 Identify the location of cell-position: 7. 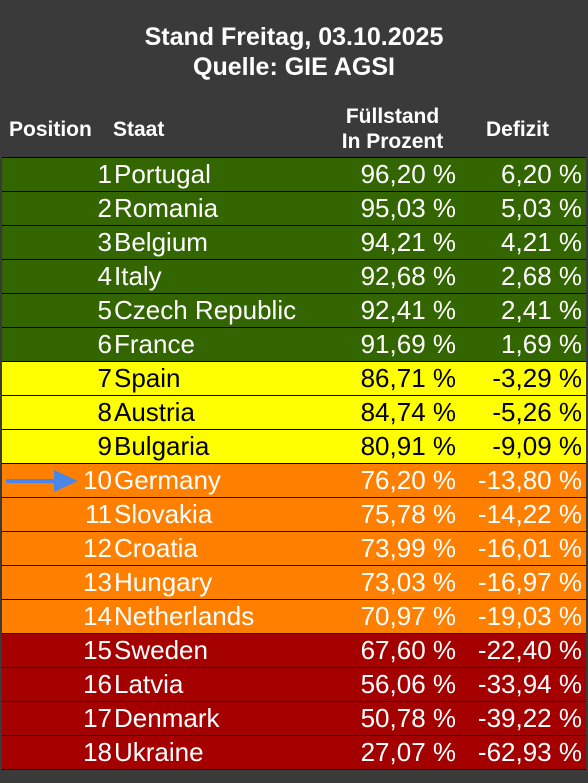
(104, 378).